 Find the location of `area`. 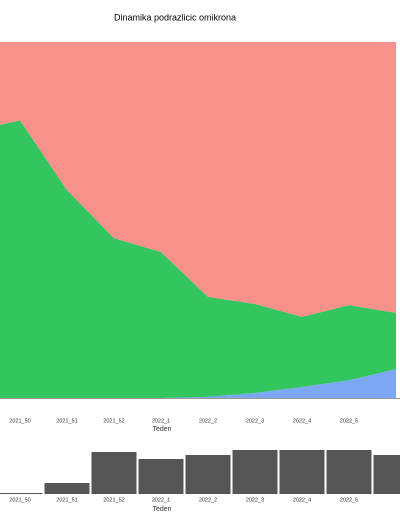

area is located at coordinates (198, 383).